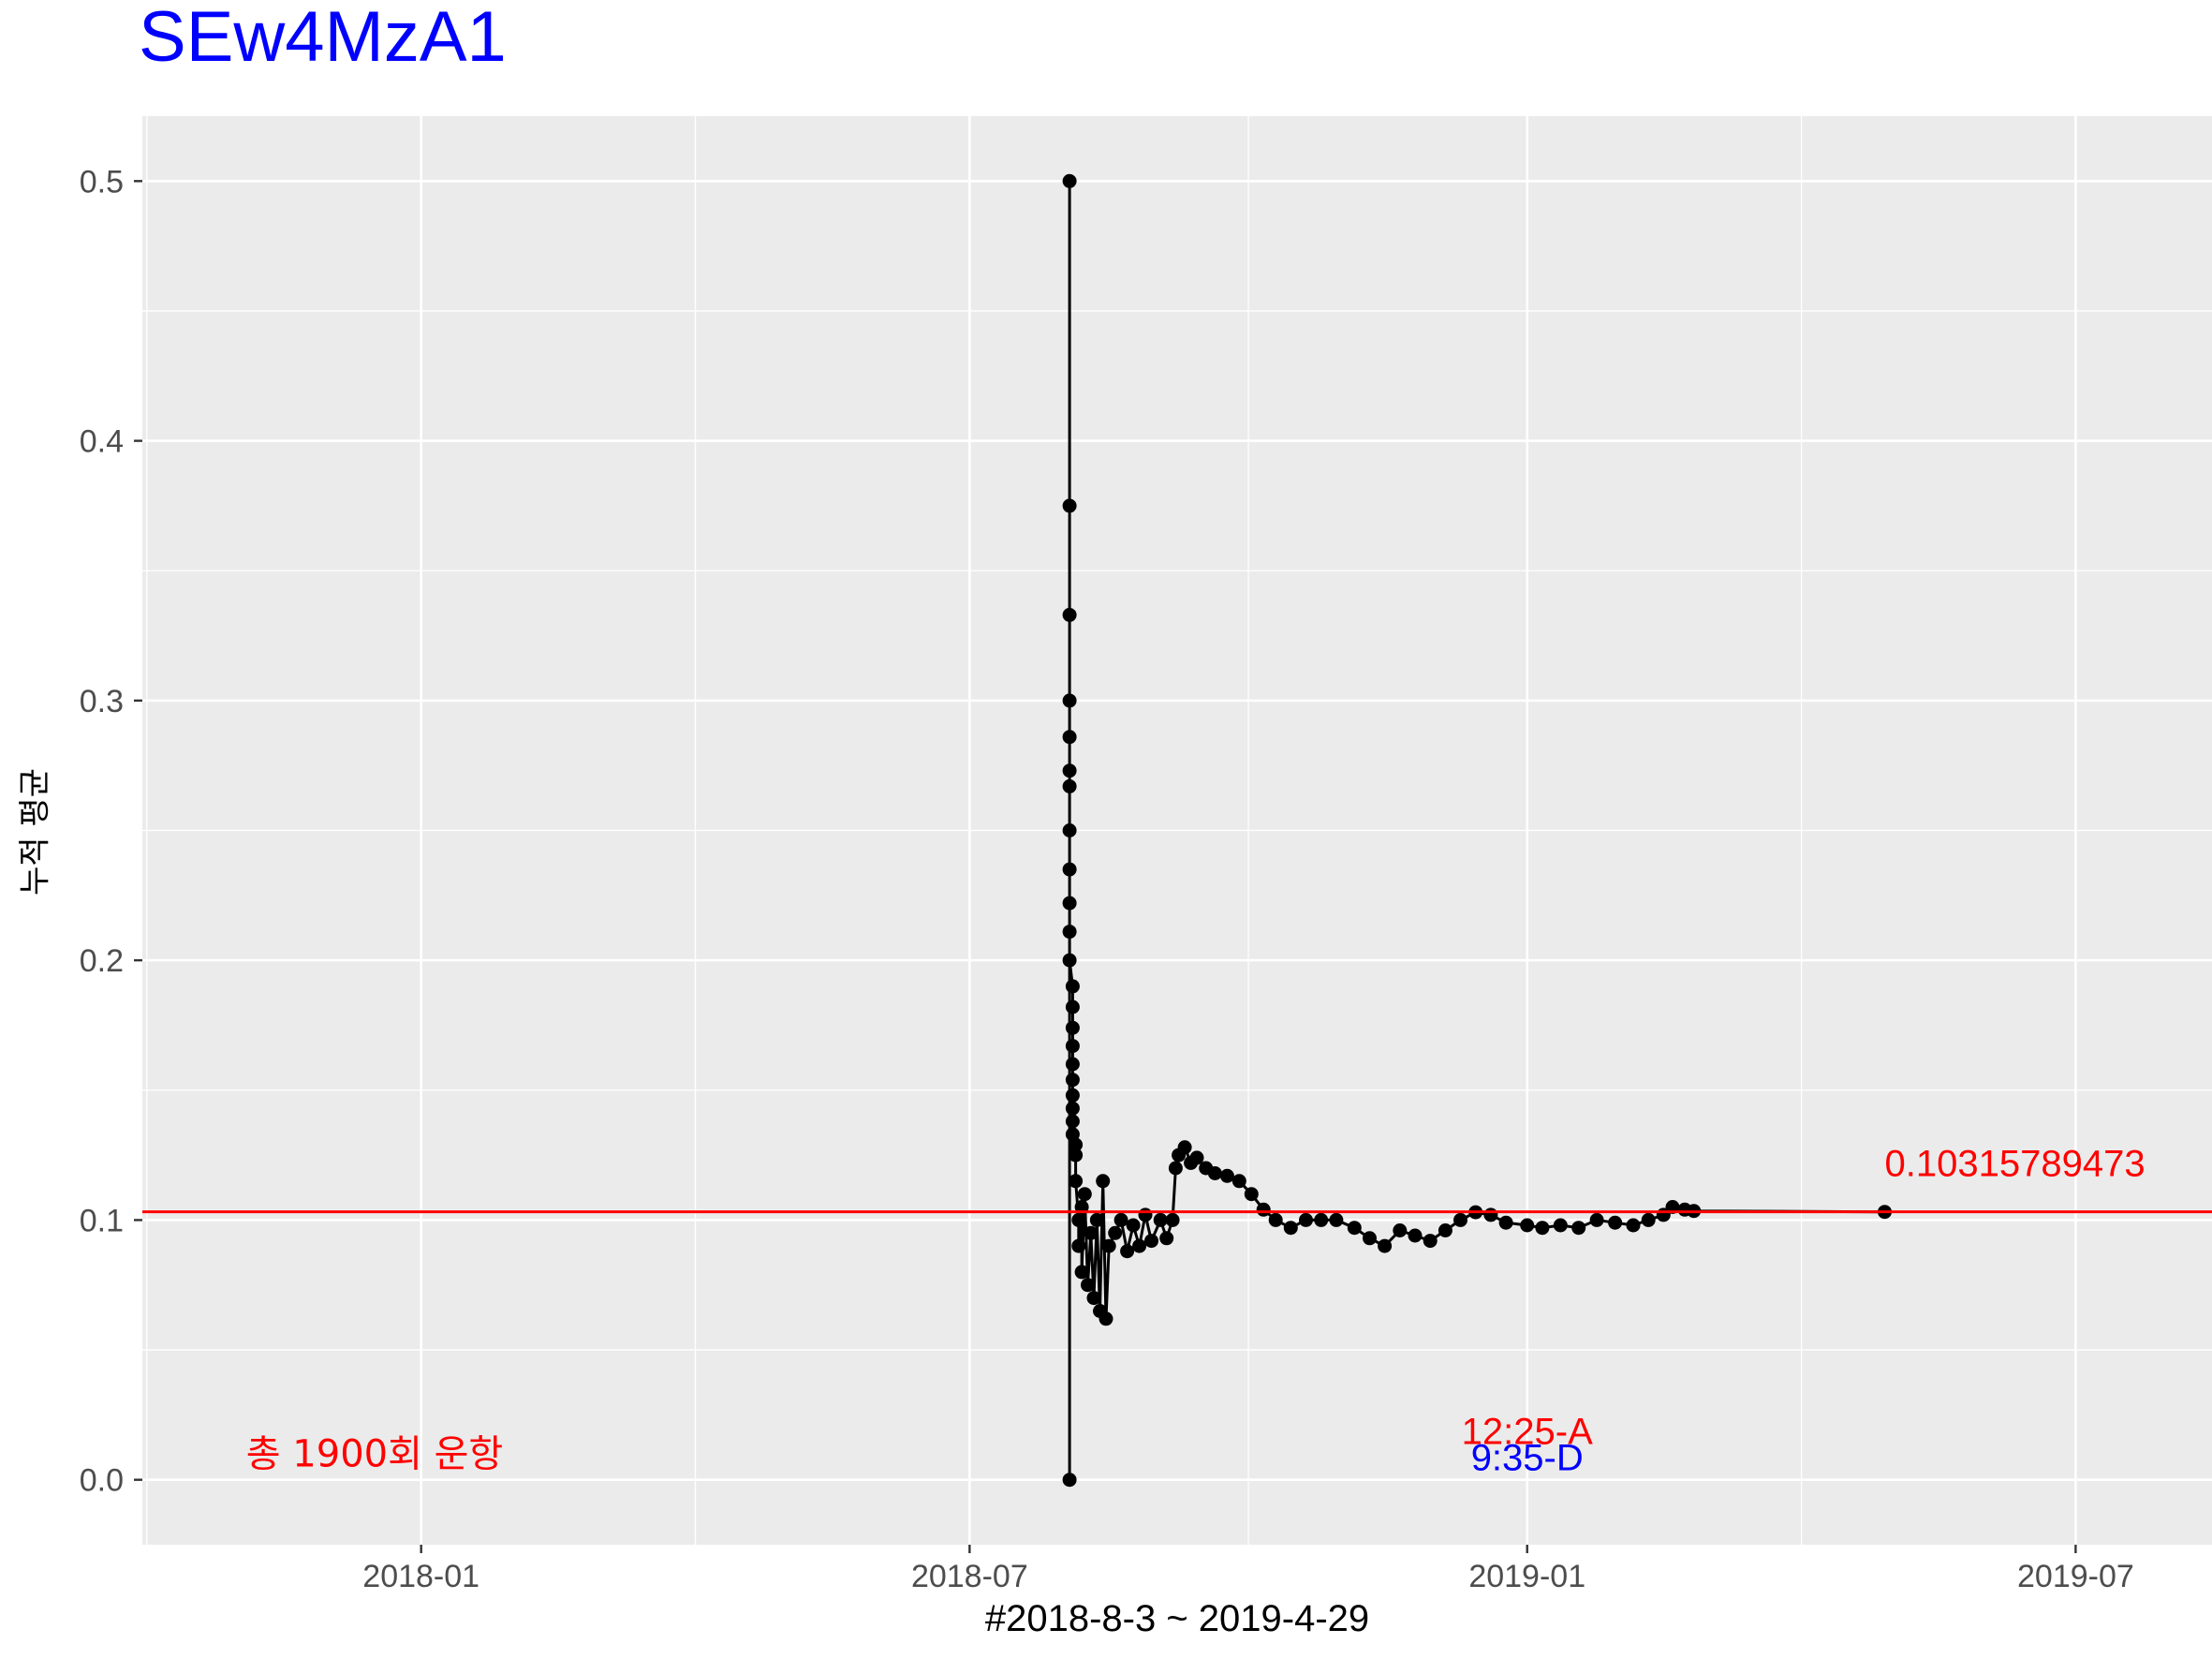 Image resolution: width=2212 pixels, height=1659 pixels. What do you see at coordinates (1177, 1179) in the screenshot?
I see `mean-line-layer: 0.10315789473` at bounding box center [1177, 1179].